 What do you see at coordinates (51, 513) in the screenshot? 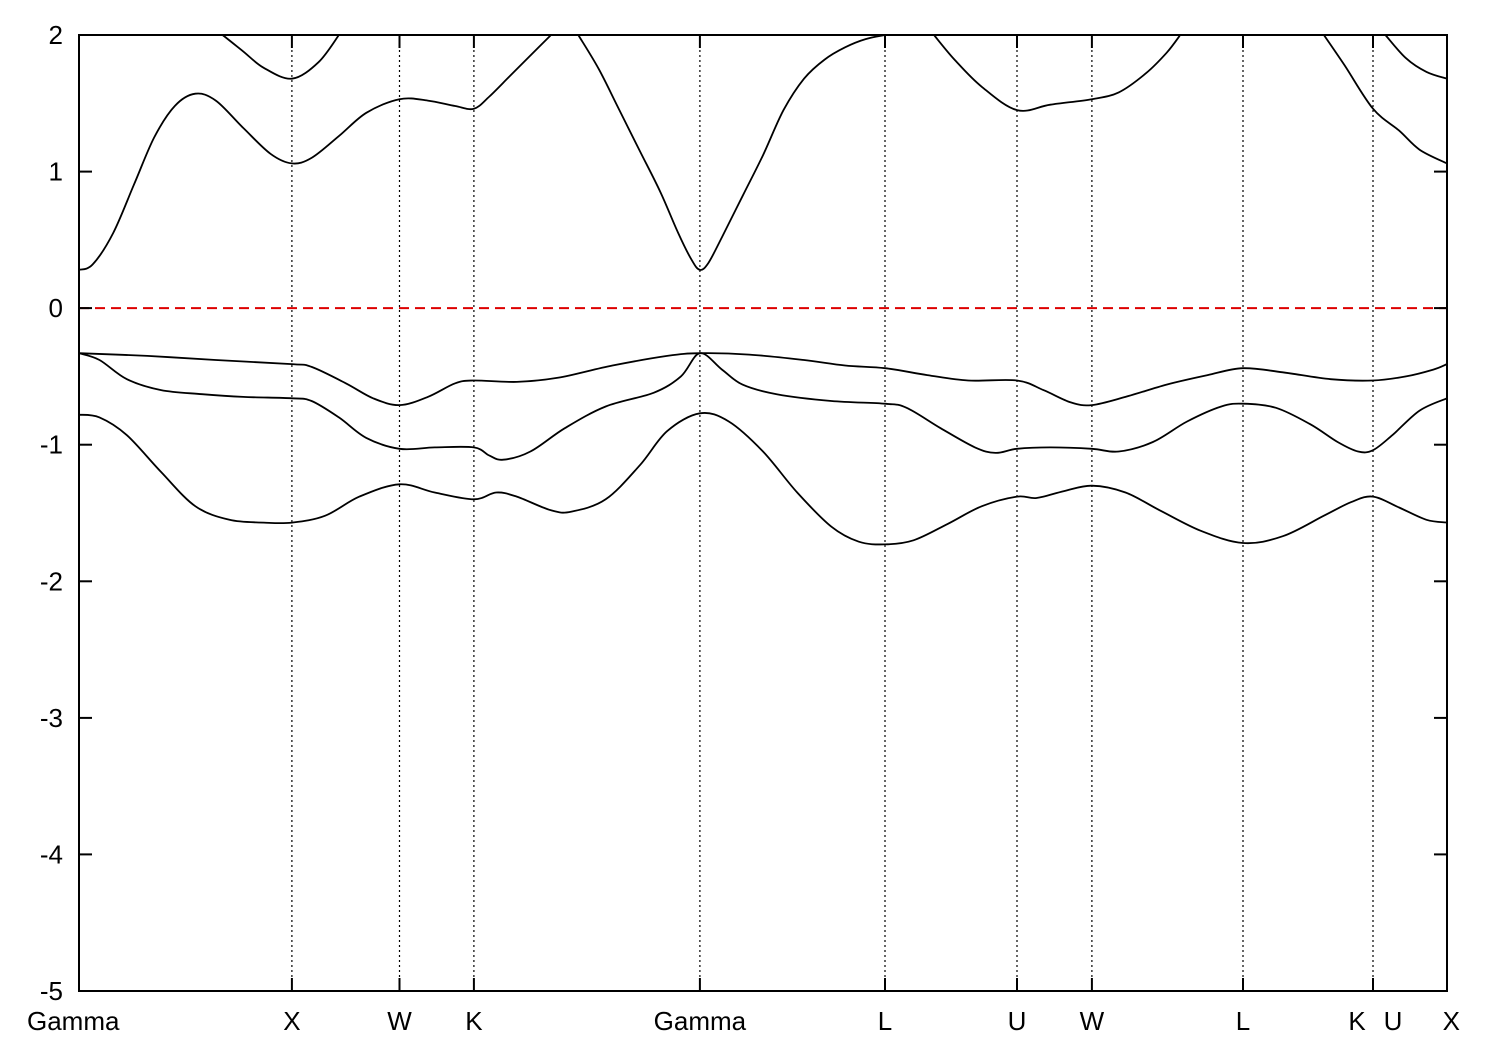
I see `y-tick-labels: 2 1 0 -1 -2 -3 -4 -5` at bounding box center [51, 513].